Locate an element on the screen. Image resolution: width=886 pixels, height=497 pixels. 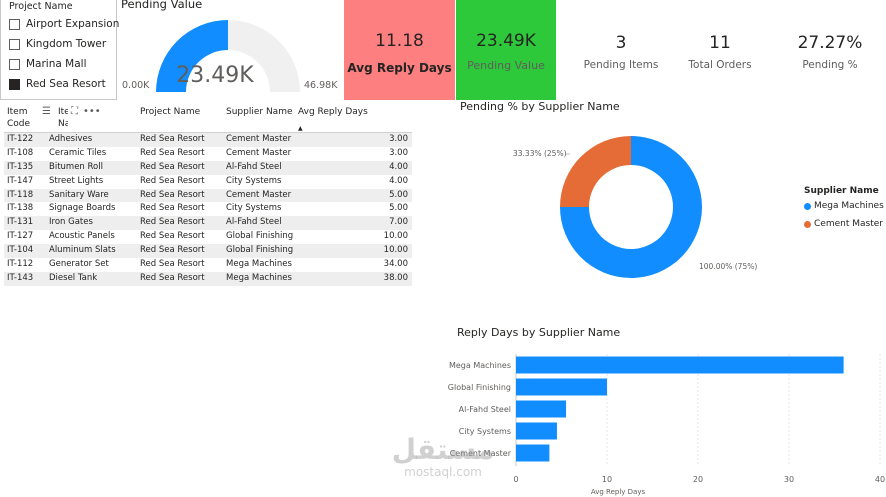
legend-item-cement-master: Cement Master is located at coordinates (843, 224).